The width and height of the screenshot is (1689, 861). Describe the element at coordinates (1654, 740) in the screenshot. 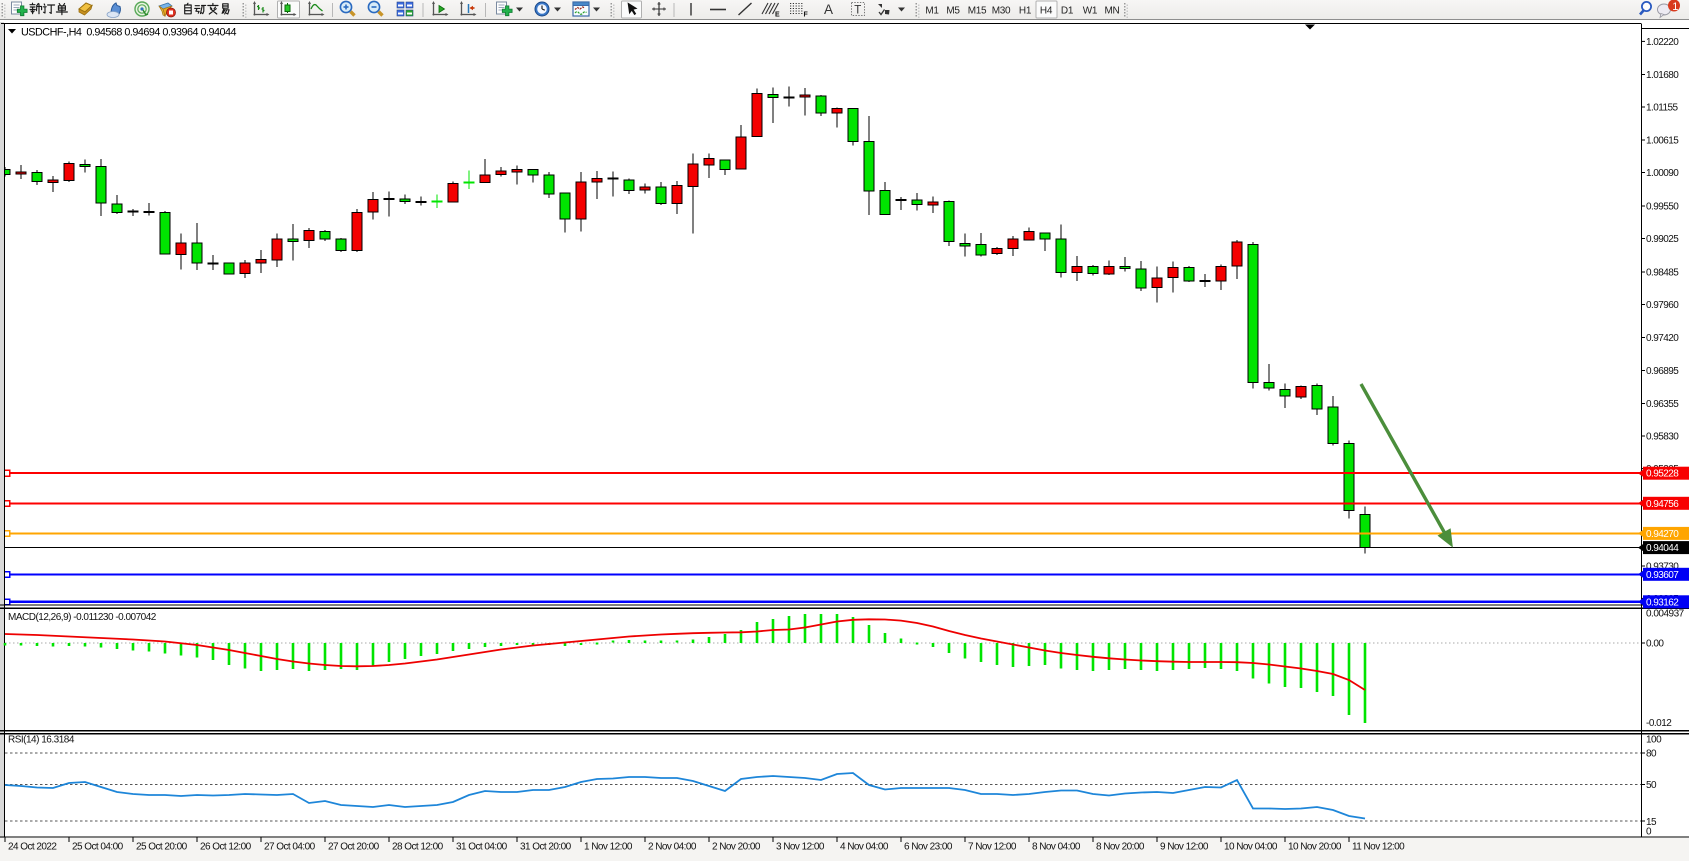

I see `svg-text: 100` at that location.